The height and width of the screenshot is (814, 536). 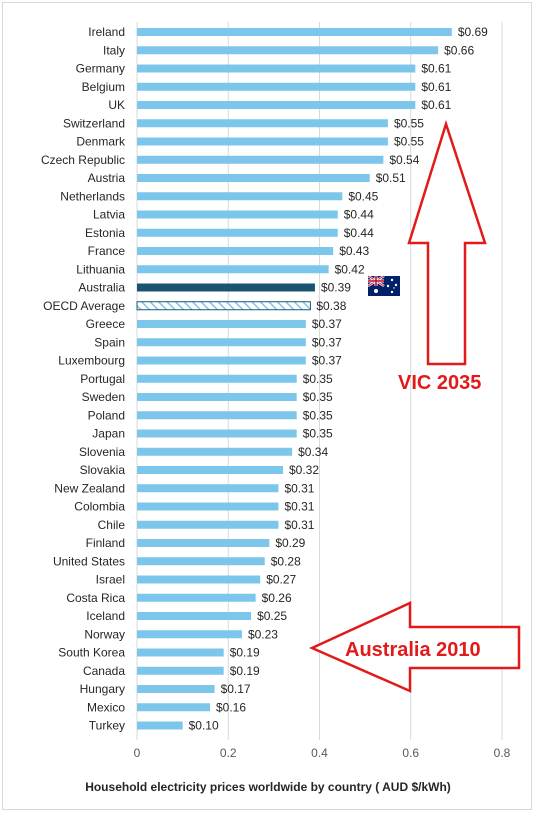 I want to click on category-label: Switzerland, so click(x=94, y=123).